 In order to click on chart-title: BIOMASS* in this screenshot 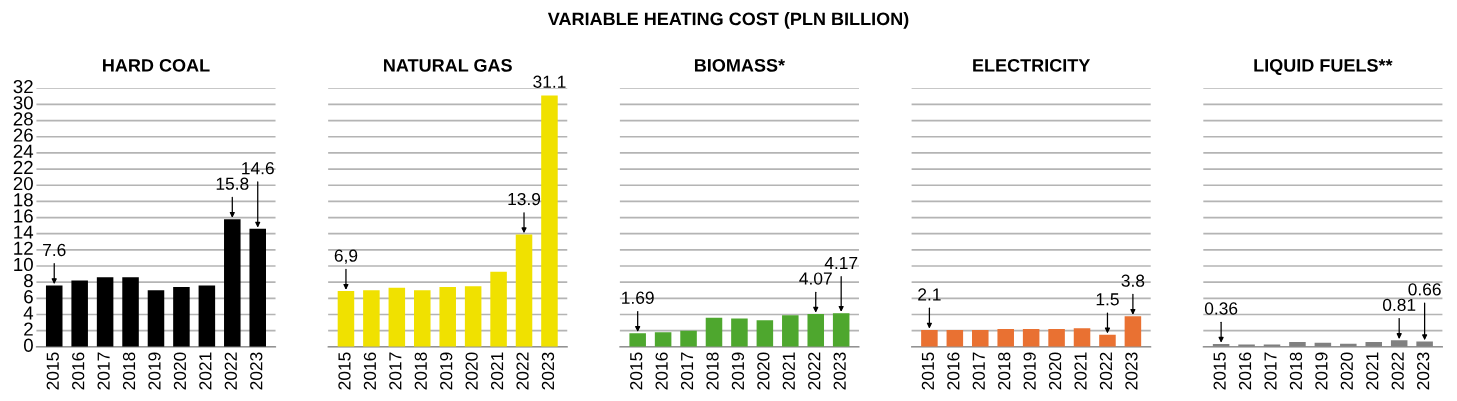, I will do `click(740, 65)`.